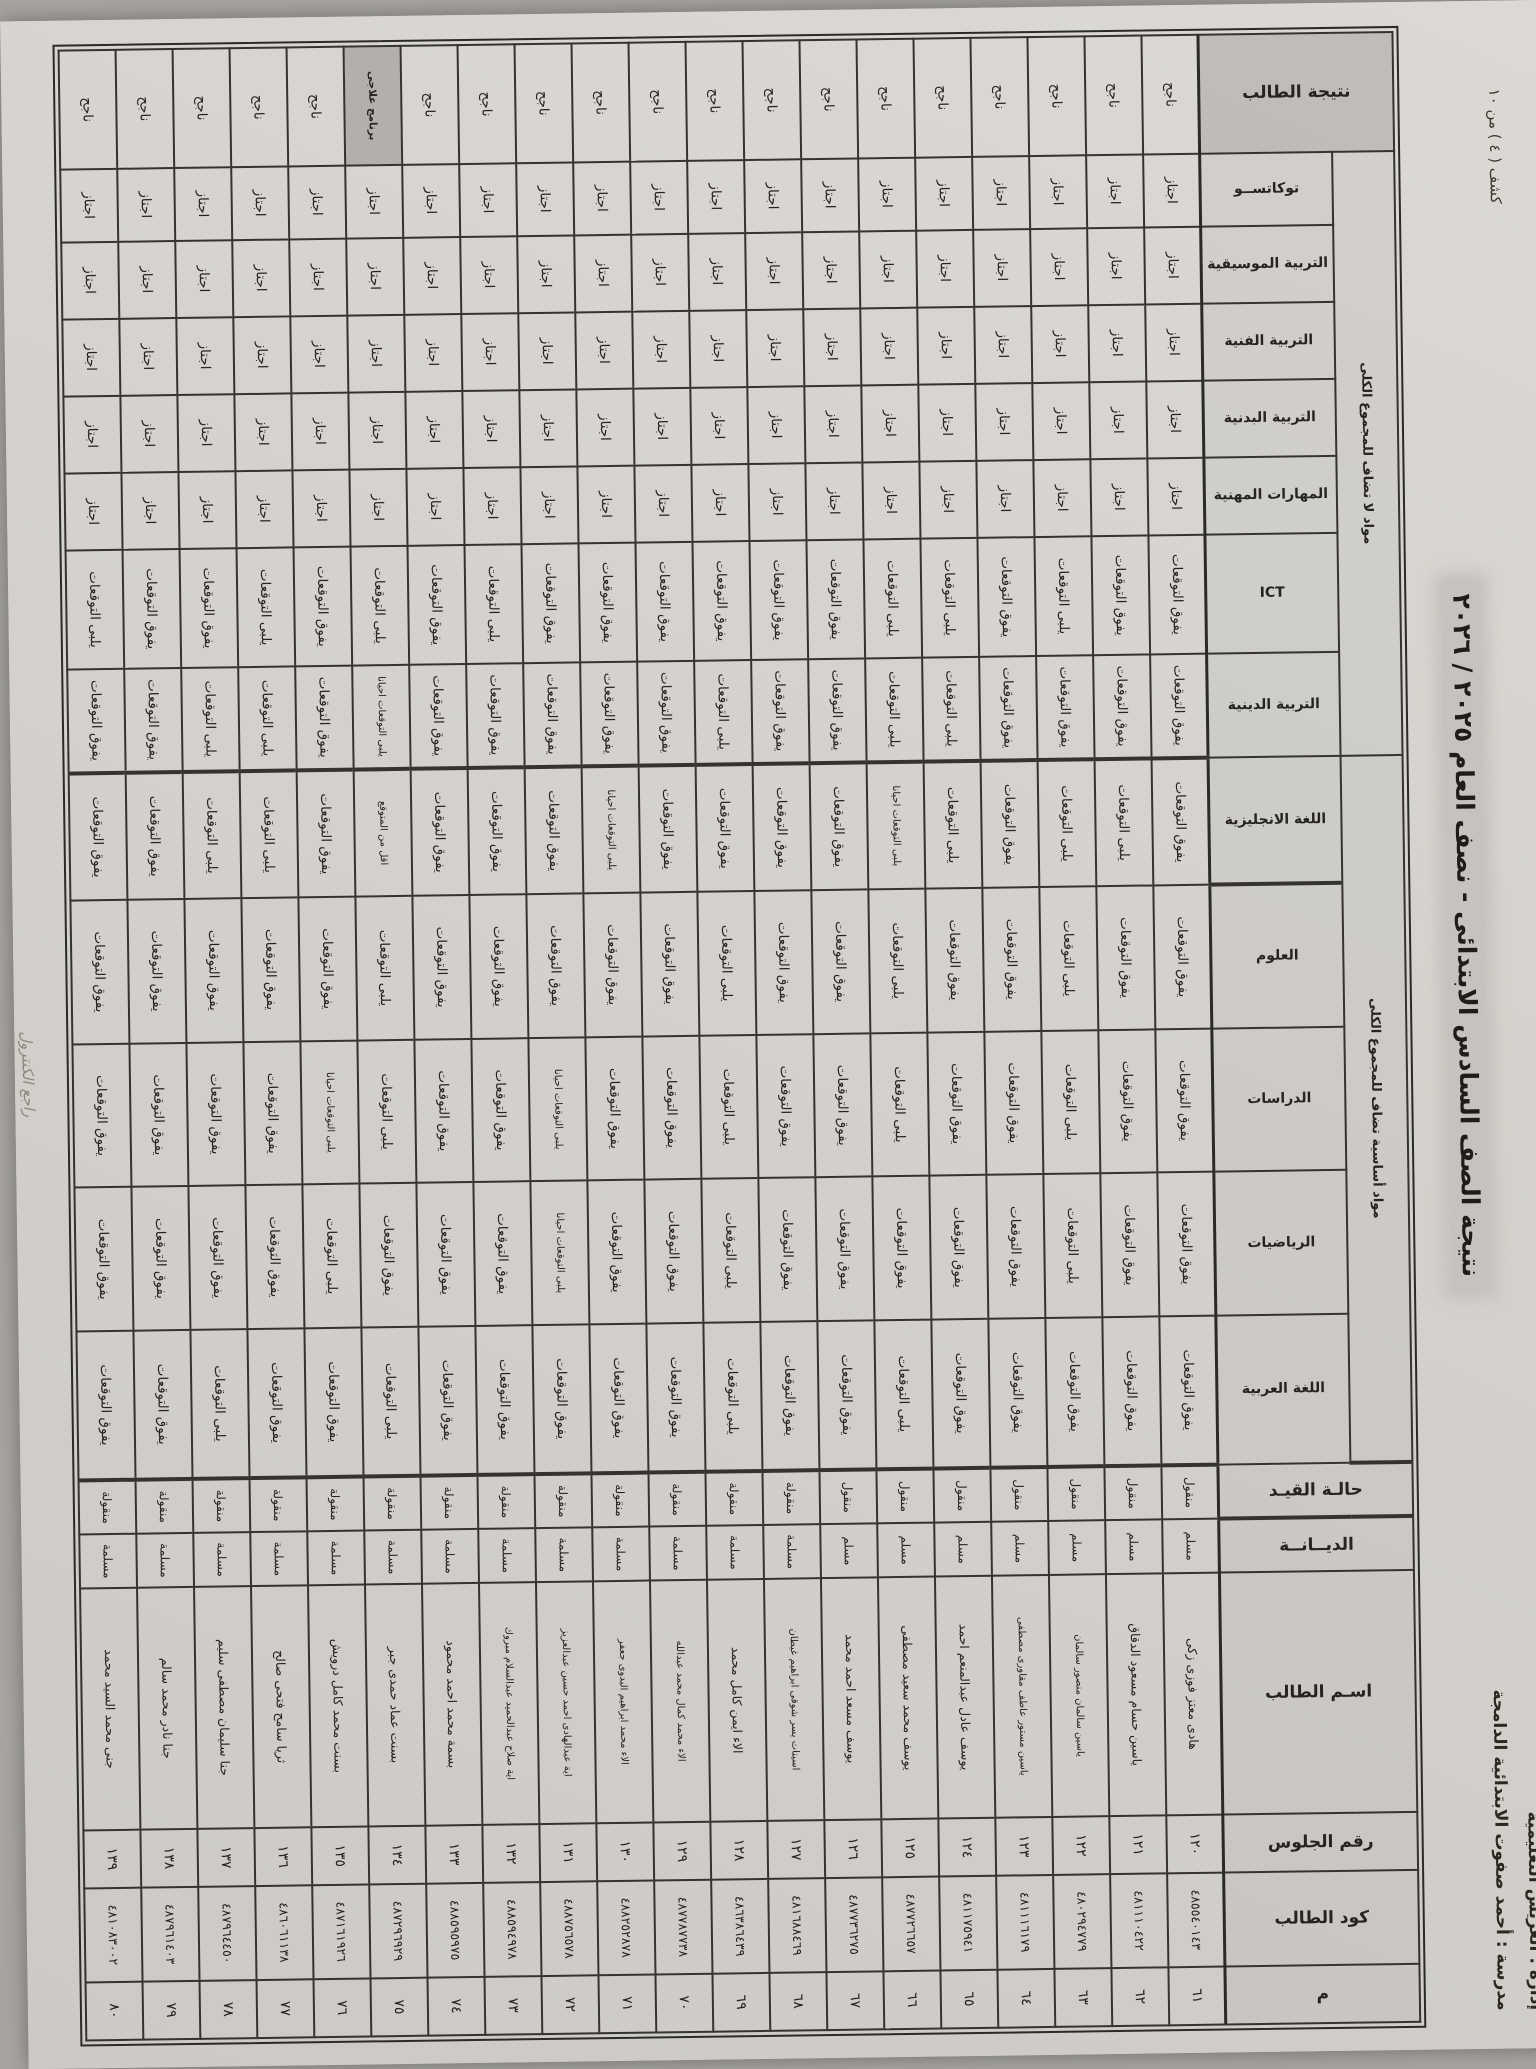 Image resolution: width=1536 pixels, height=2069 pixels. I want to click on cell-seat: ١٣٣, so click(454, 1854).